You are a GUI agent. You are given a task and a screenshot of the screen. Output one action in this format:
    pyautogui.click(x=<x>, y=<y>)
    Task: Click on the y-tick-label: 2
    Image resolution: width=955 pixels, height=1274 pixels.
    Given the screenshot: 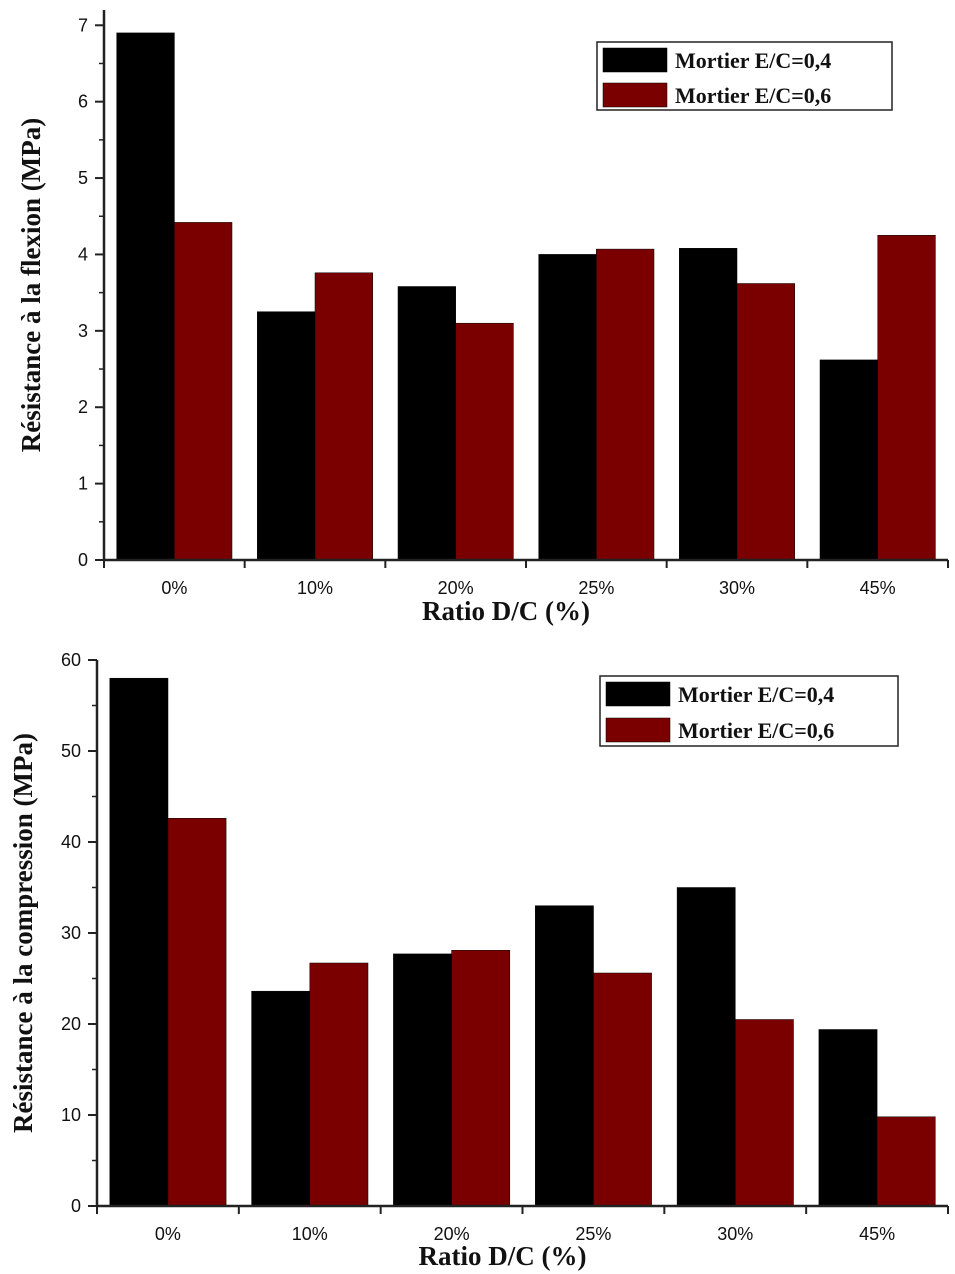 What is the action you would take?
    pyautogui.click(x=83, y=407)
    